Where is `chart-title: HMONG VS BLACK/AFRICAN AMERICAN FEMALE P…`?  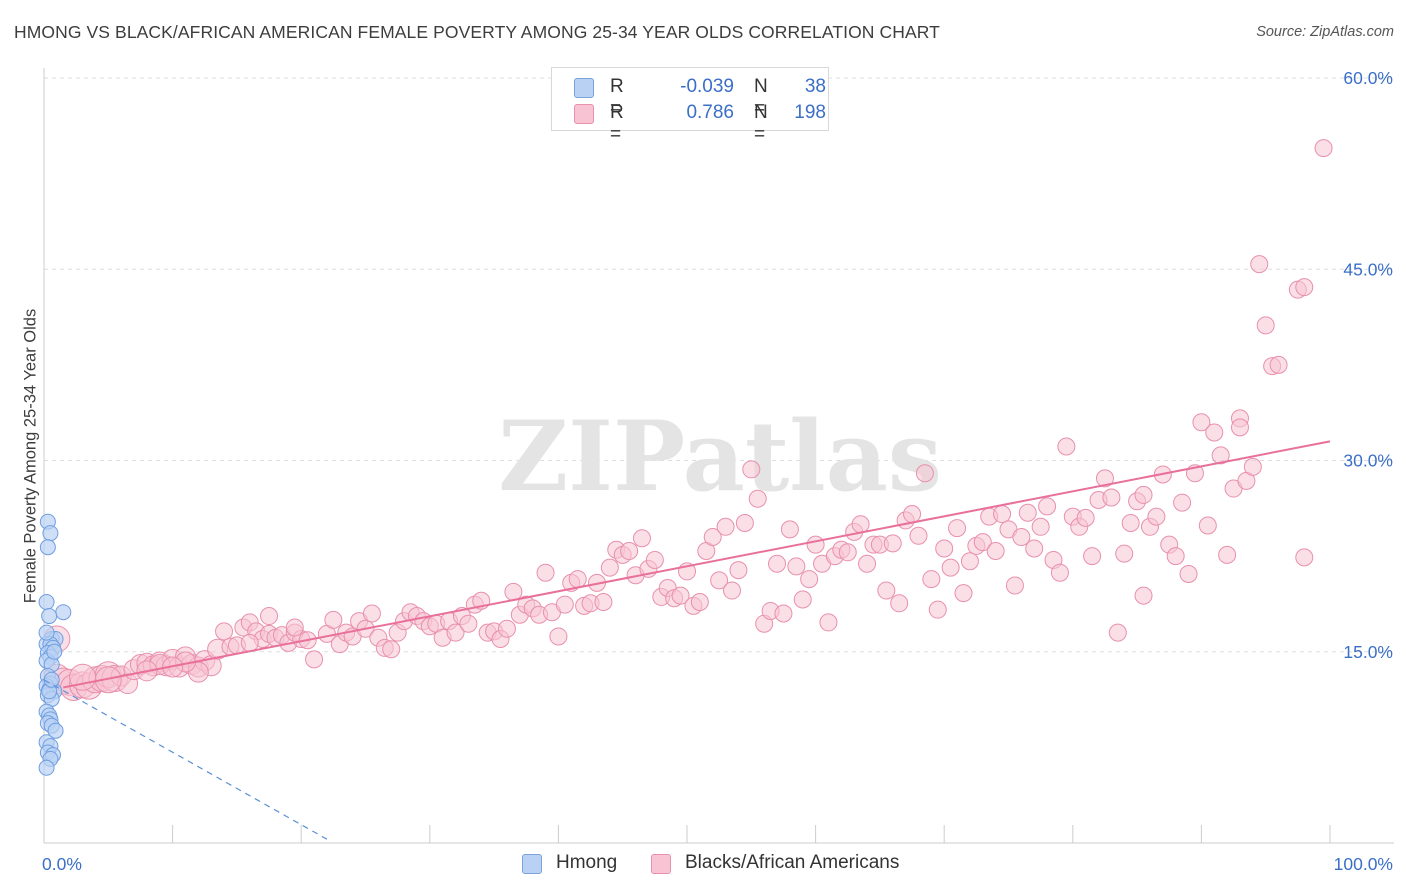 chart-title: HMONG VS BLACK/AFRICAN AMERICAN FEMALE P… is located at coordinates (477, 32).